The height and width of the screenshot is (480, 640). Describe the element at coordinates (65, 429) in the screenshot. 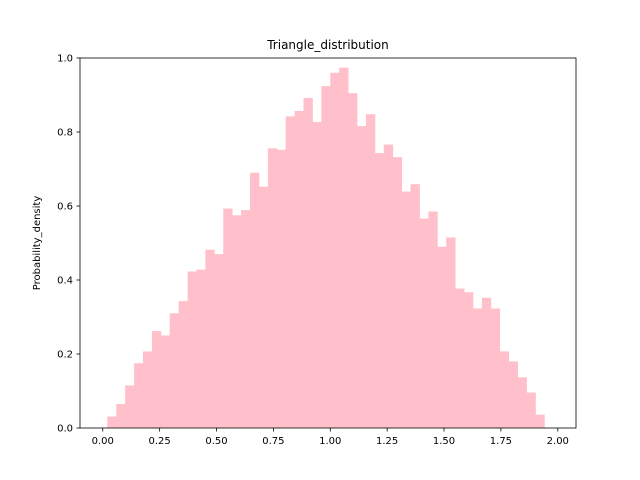

I see `y-tick-label: 0.0` at that location.